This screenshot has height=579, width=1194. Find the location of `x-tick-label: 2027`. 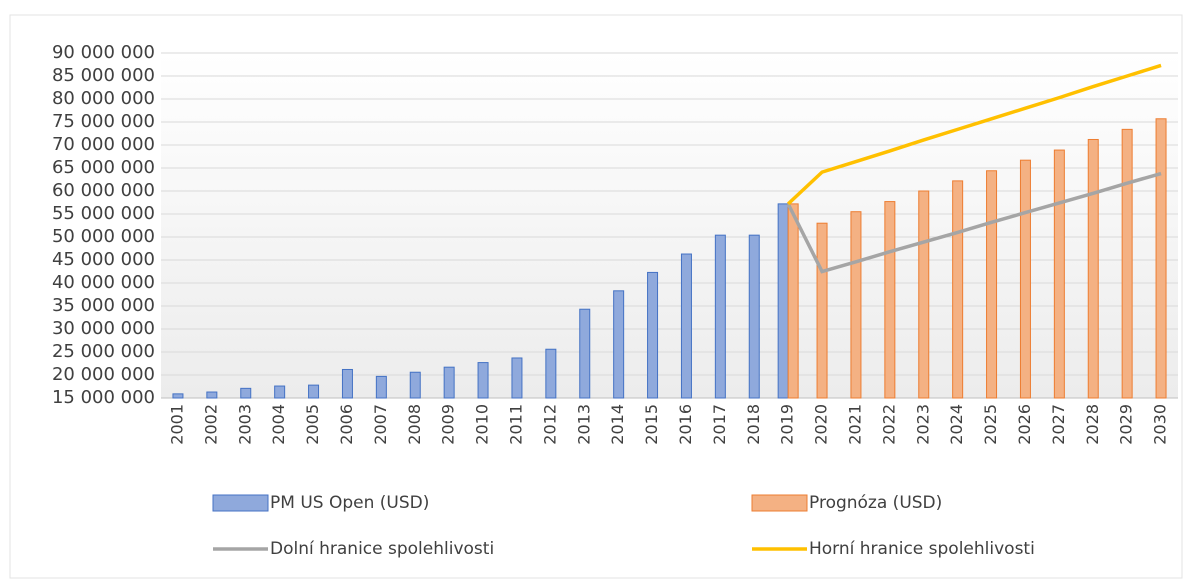

x-tick-label: 2027 is located at coordinates (1058, 424).